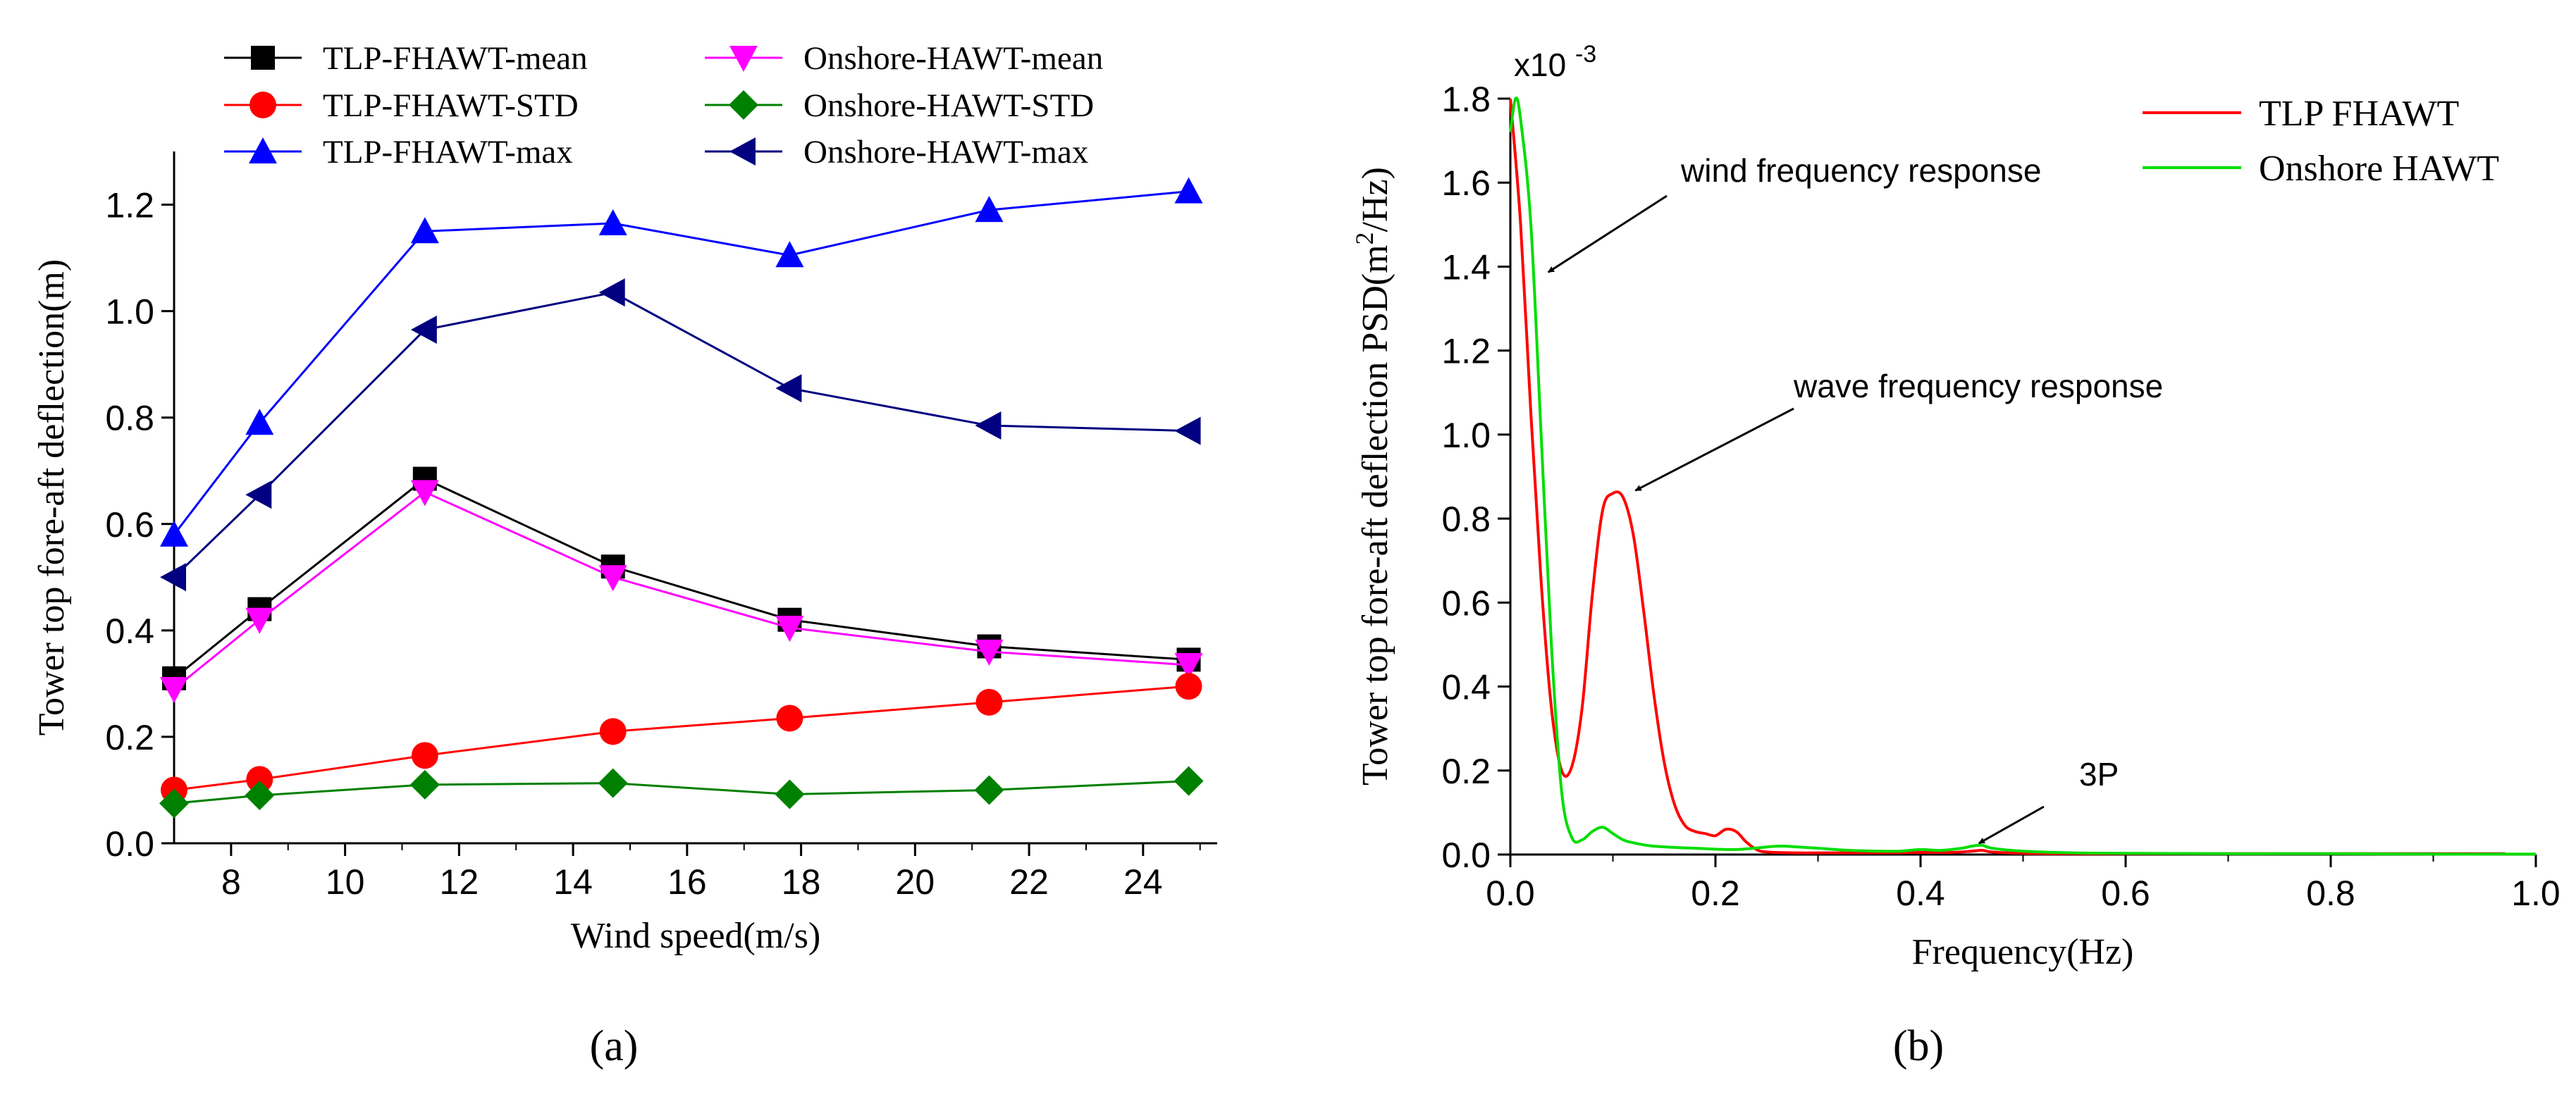  Describe the element at coordinates (953, 58) in the screenshot. I see `legend-label: Onshore-HAWT-mean` at that location.